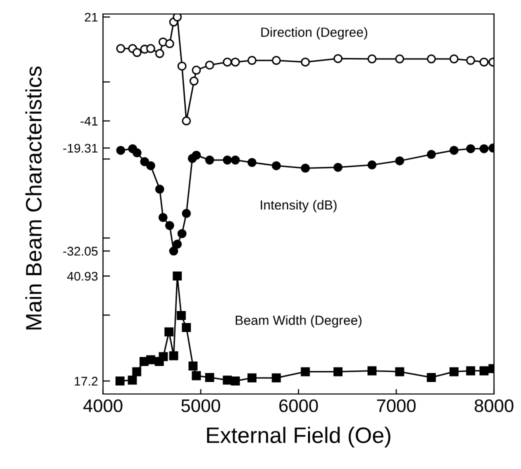  What do you see at coordinates (298, 437) in the screenshot?
I see `x-axis-title: External Field (Oe)` at bounding box center [298, 437].